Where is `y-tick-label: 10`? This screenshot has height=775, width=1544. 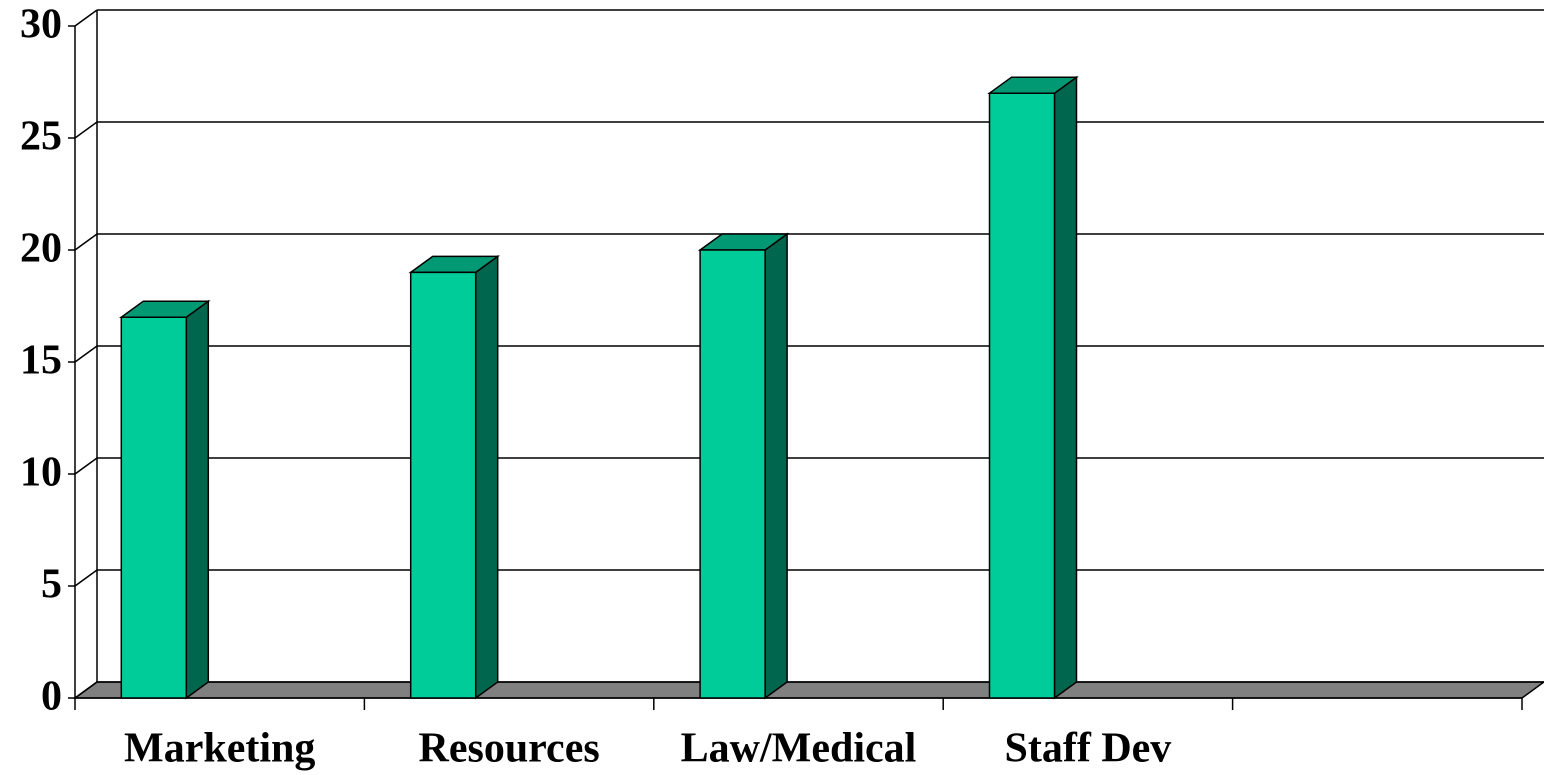 y-tick-label: 10 is located at coordinates (41, 473).